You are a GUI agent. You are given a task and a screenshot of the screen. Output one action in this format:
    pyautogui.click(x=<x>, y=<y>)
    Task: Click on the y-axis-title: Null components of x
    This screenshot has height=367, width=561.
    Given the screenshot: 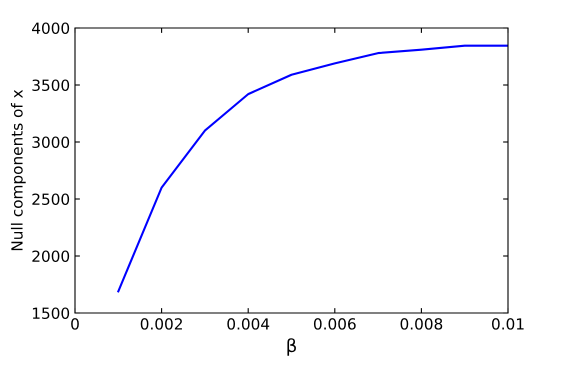 What is the action you would take?
    pyautogui.click(x=18, y=170)
    